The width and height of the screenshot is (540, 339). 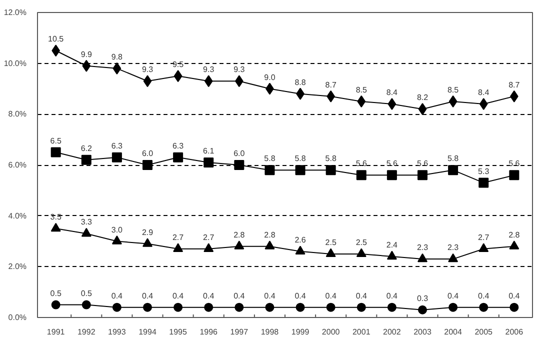 What do you see at coordinates (117, 332) in the screenshot?
I see `x-tick-label: 1993` at bounding box center [117, 332].